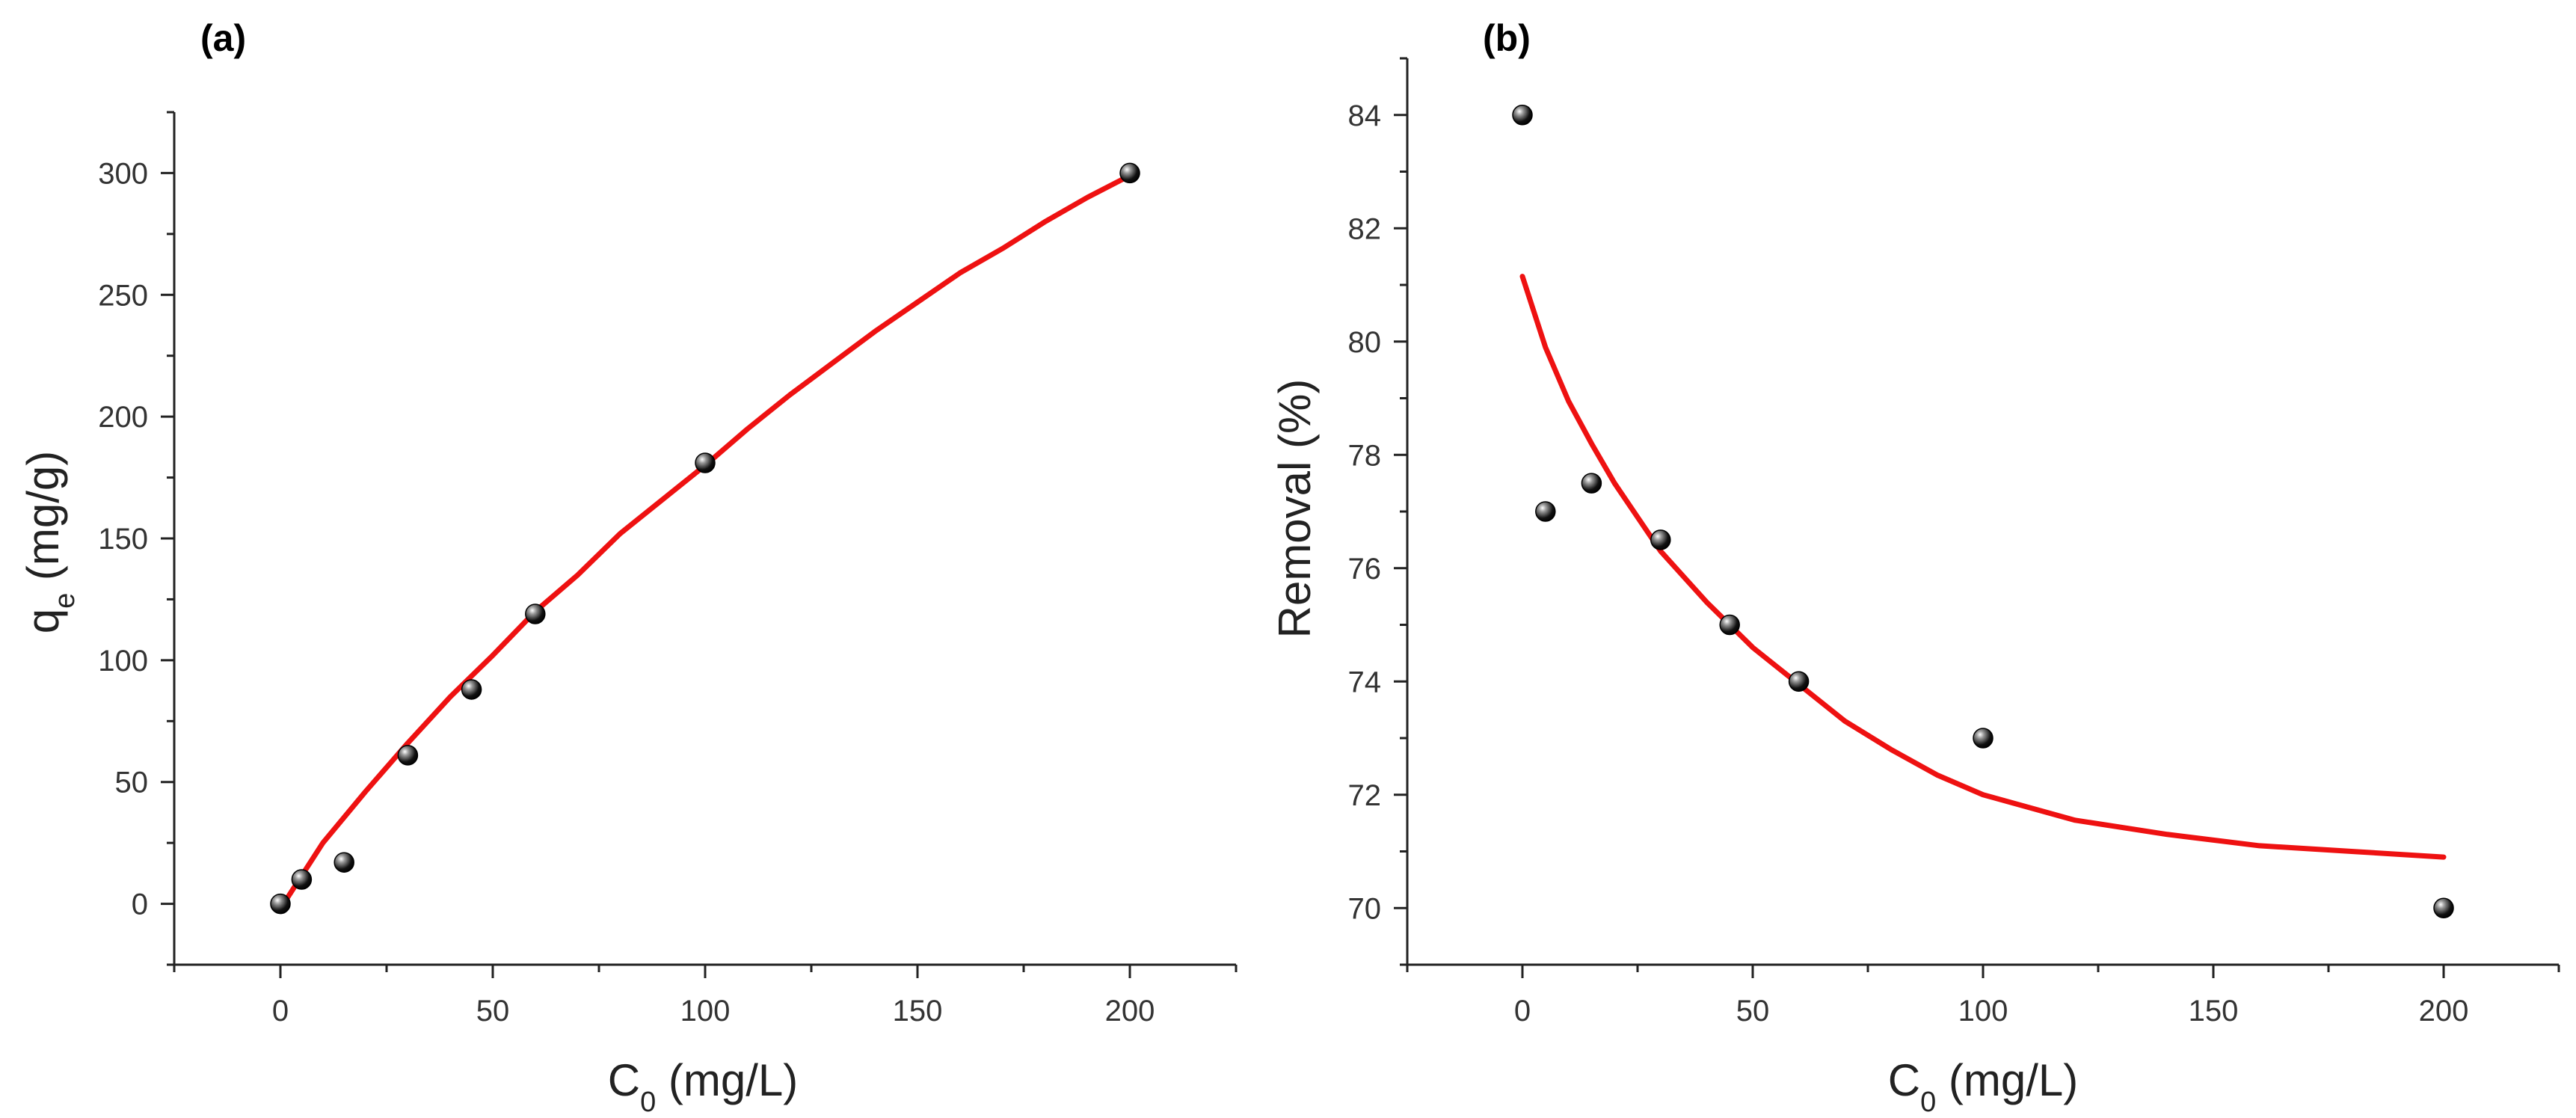 The width and height of the screenshot is (2576, 1118). What do you see at coordinates (1983, 1011) in the screenshot?
I see `pb-x-tick-label: 100` at bounding box center [1983, 1011].